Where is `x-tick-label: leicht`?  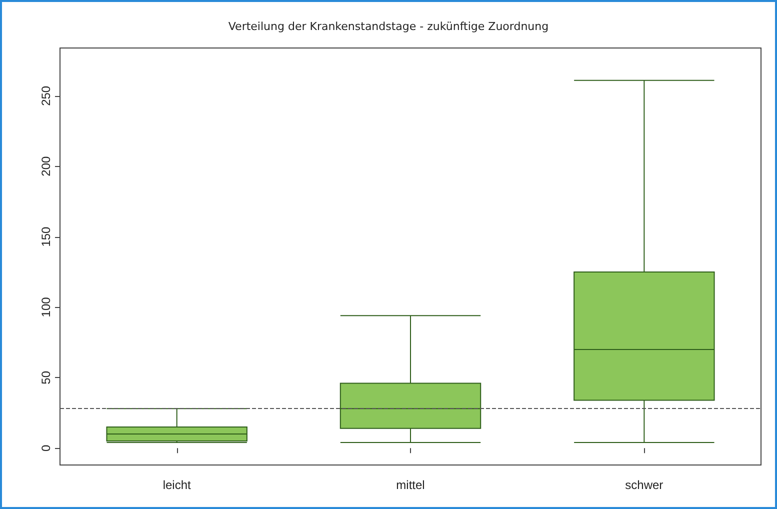 x-tick-label: leicht is located at coordinates (177, 485).